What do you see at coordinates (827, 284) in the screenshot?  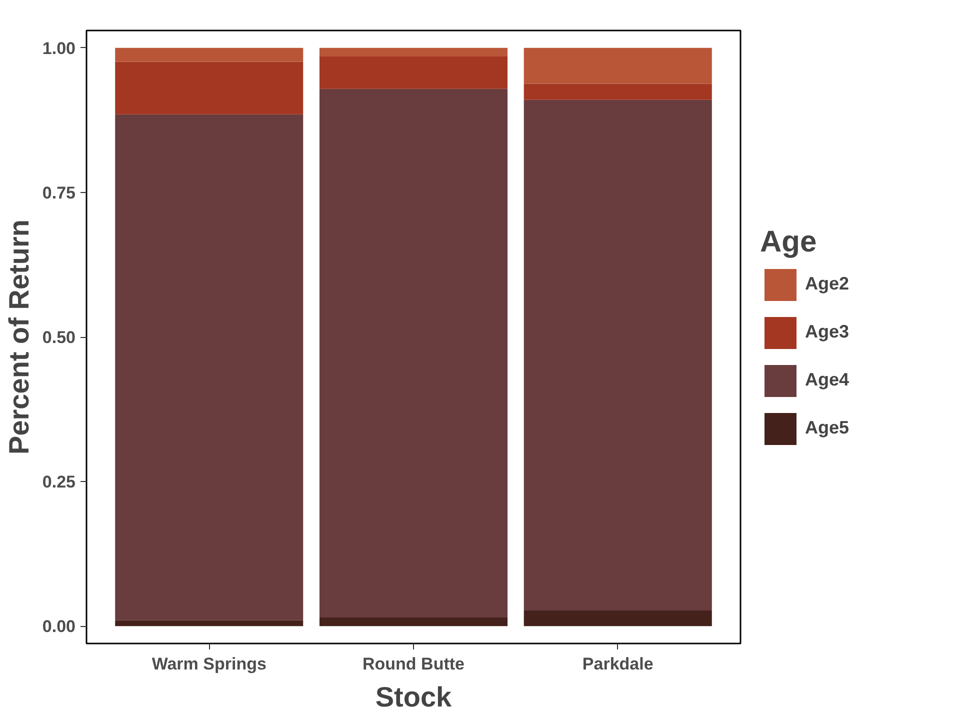 I see `legend-label: Age2` at bounding box center [827, 284].